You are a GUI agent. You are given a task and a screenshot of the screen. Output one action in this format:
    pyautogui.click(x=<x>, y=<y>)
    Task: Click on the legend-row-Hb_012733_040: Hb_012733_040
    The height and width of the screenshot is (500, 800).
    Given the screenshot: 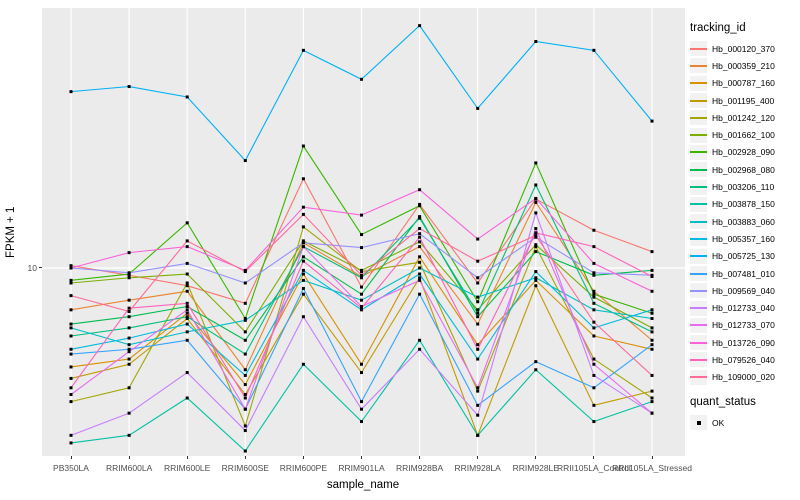 What is the action you would take?
    pyautogui.click(x=744, y=307)
    